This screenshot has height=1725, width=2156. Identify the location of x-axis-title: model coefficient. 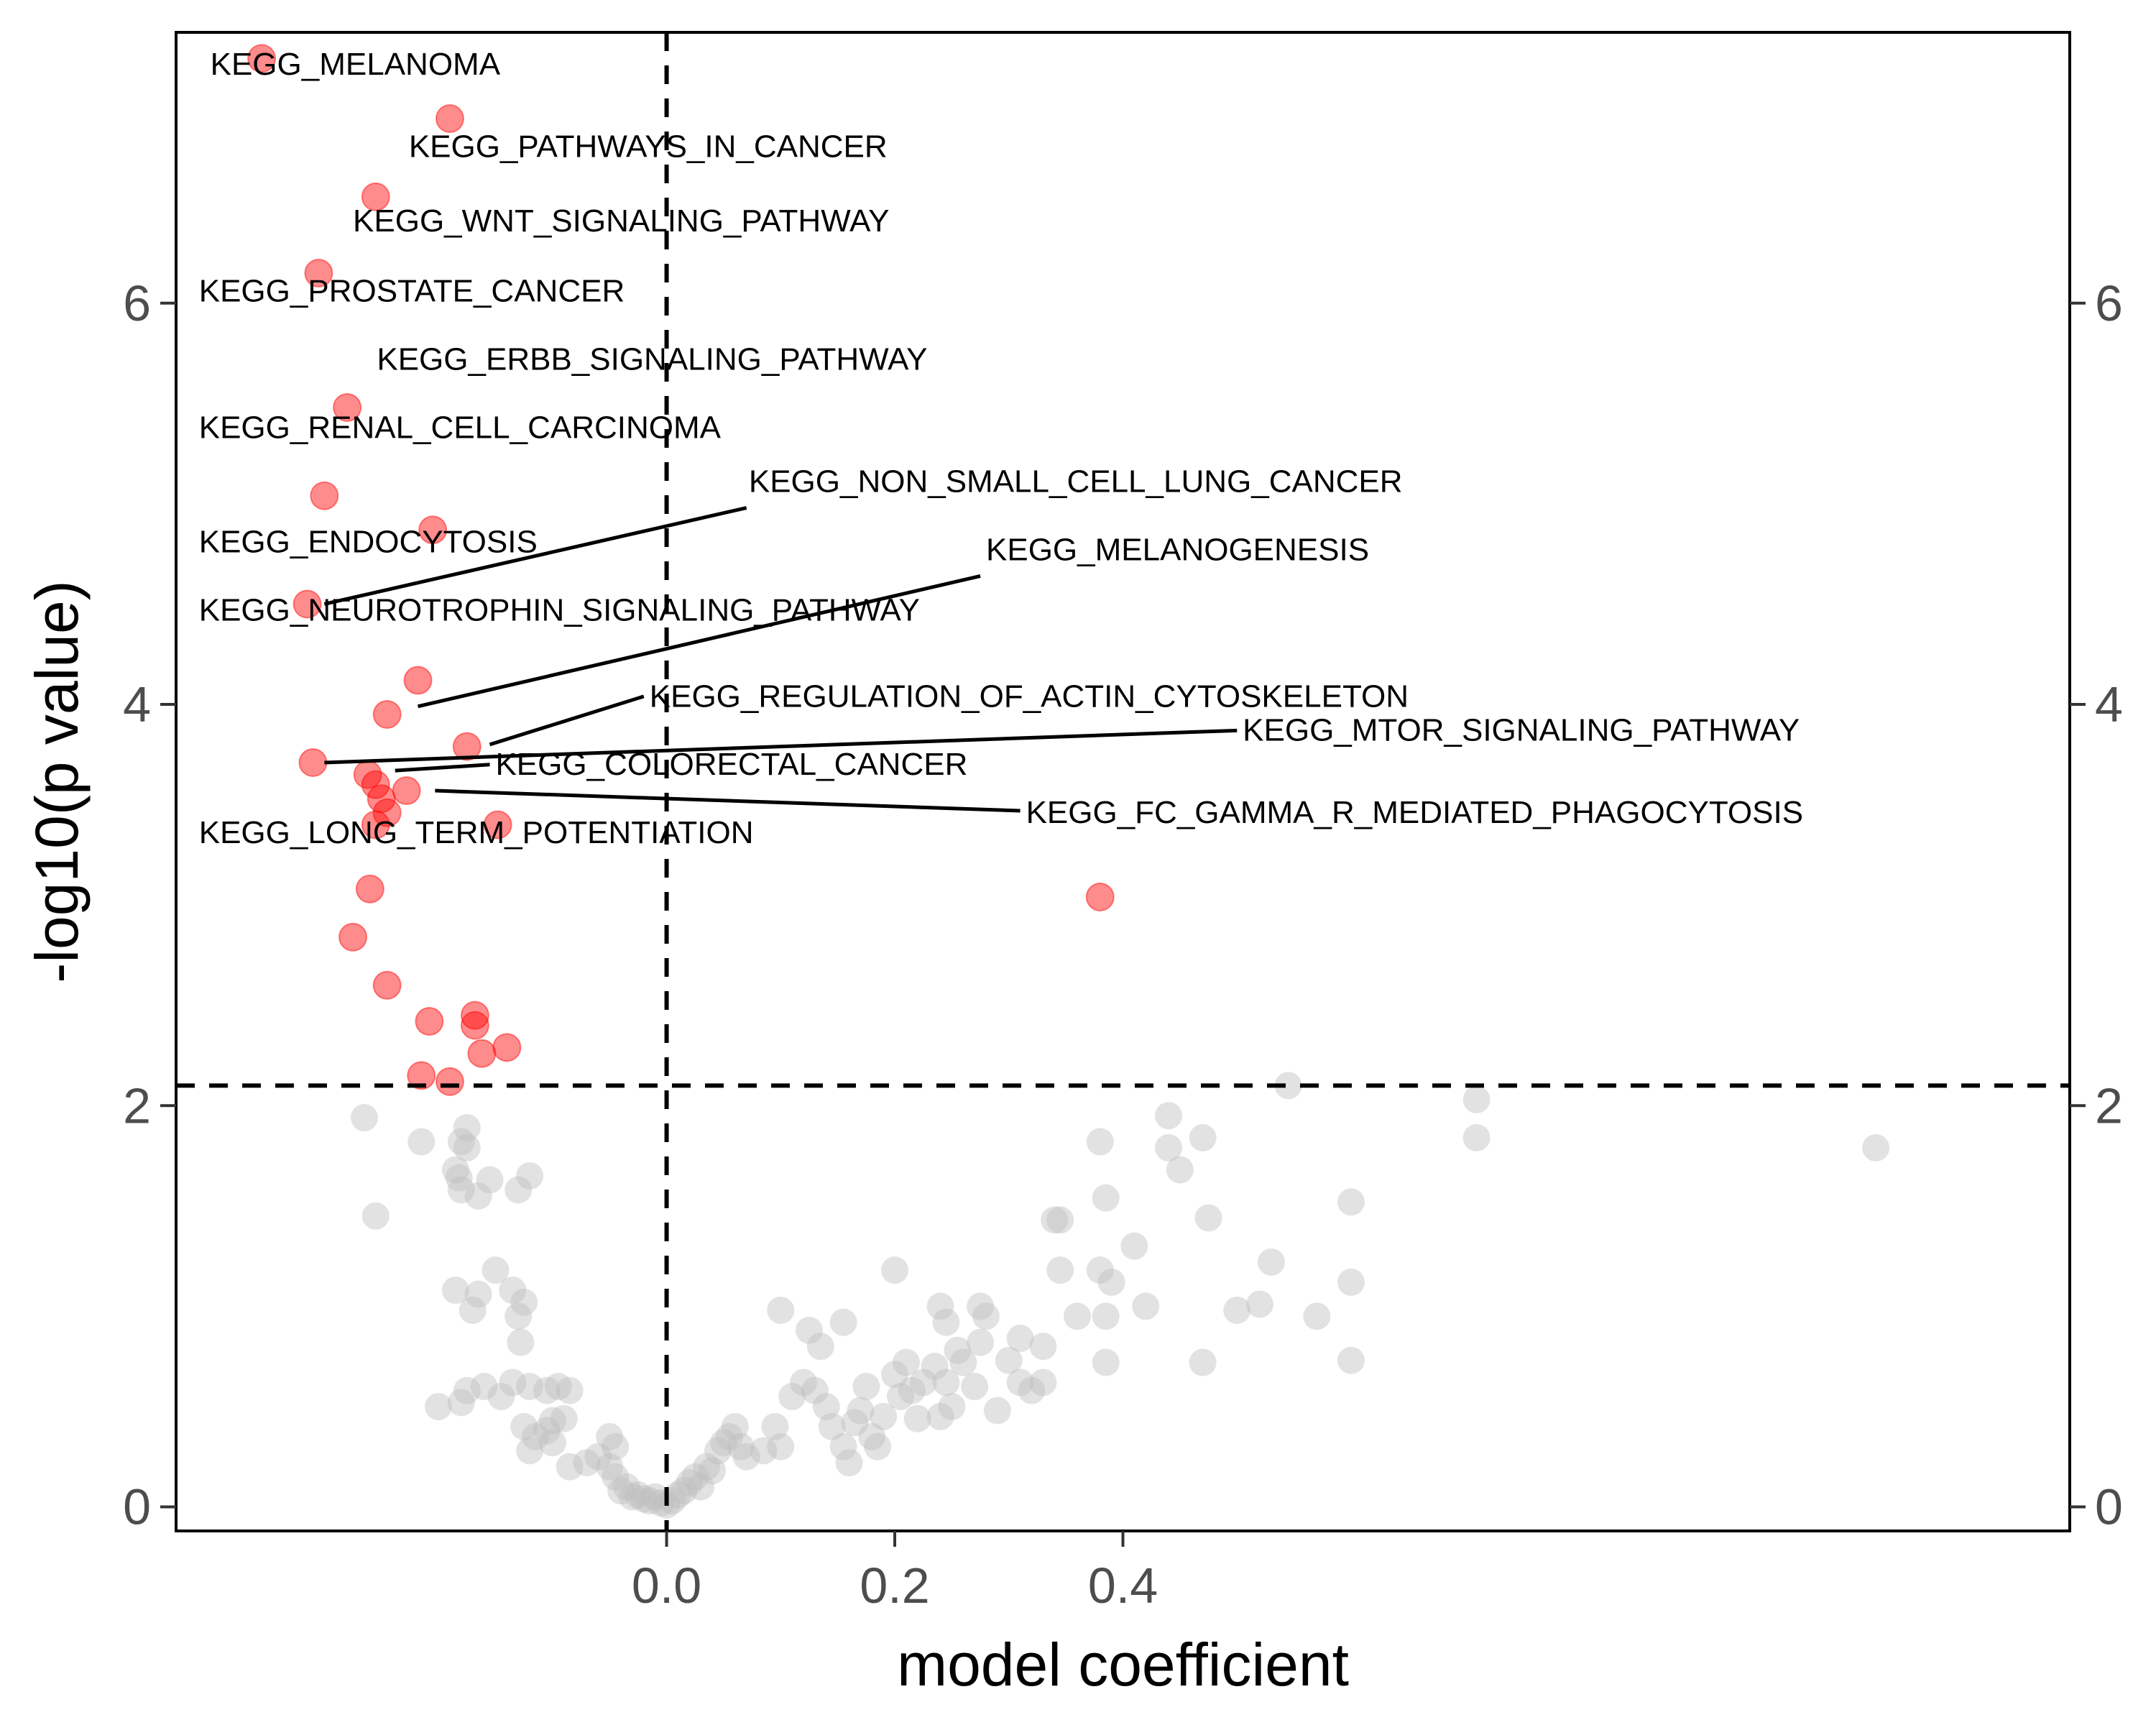
(1123, 1664).